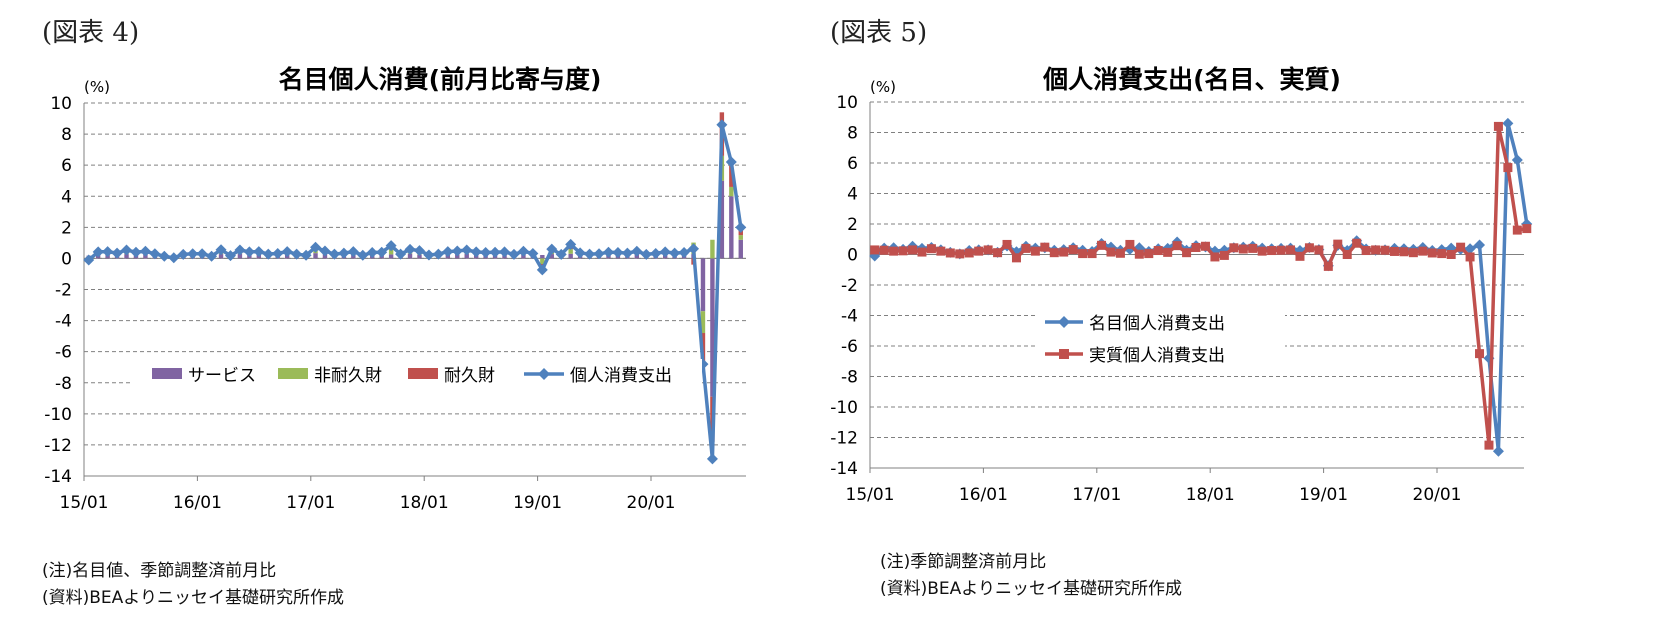 Image resolution: width=1664 pixels, height=619 pixels. What do you see at coordinates (197, 503) in the screenshot?
I see `x-tick-label: 16/01` at bounding box center [197, 503].